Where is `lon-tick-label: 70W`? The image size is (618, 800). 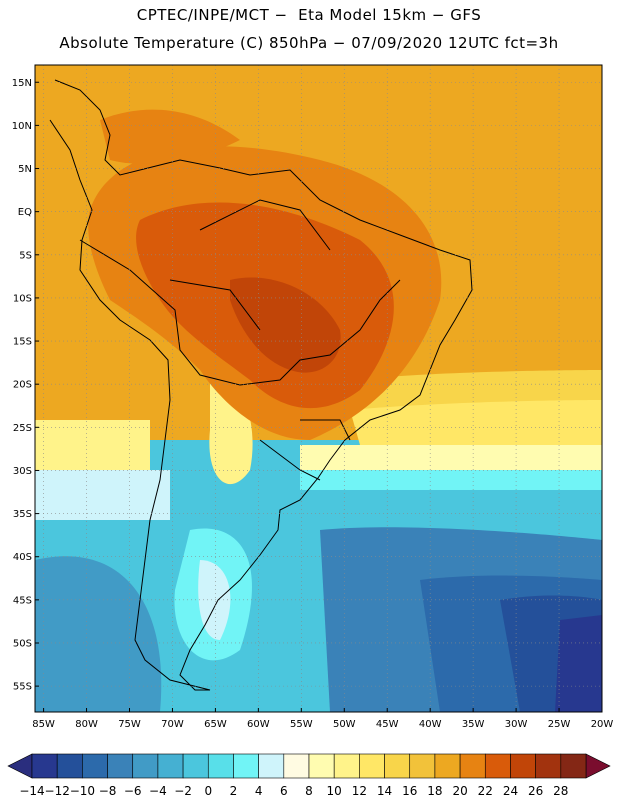 lon-tick-label: 70W is located at coordinates (172, 724).